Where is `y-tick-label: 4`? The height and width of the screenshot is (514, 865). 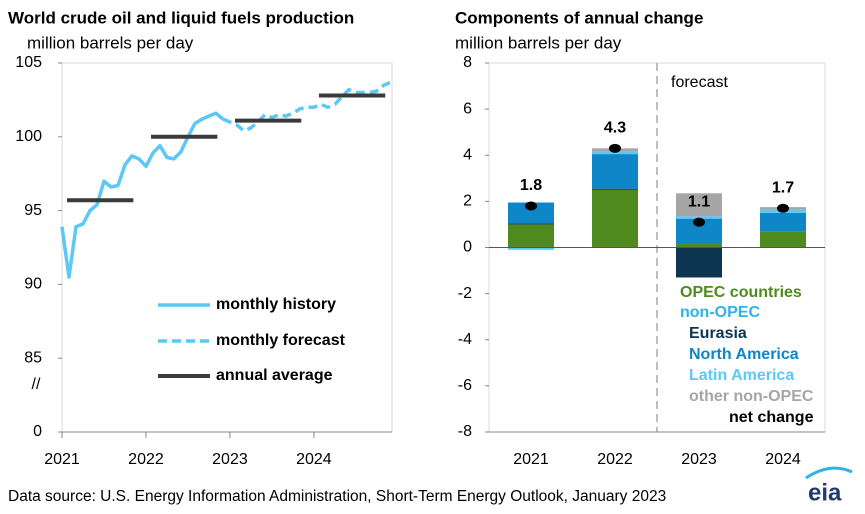
y-tick-label: 4 is located at coordinates (467, 154).